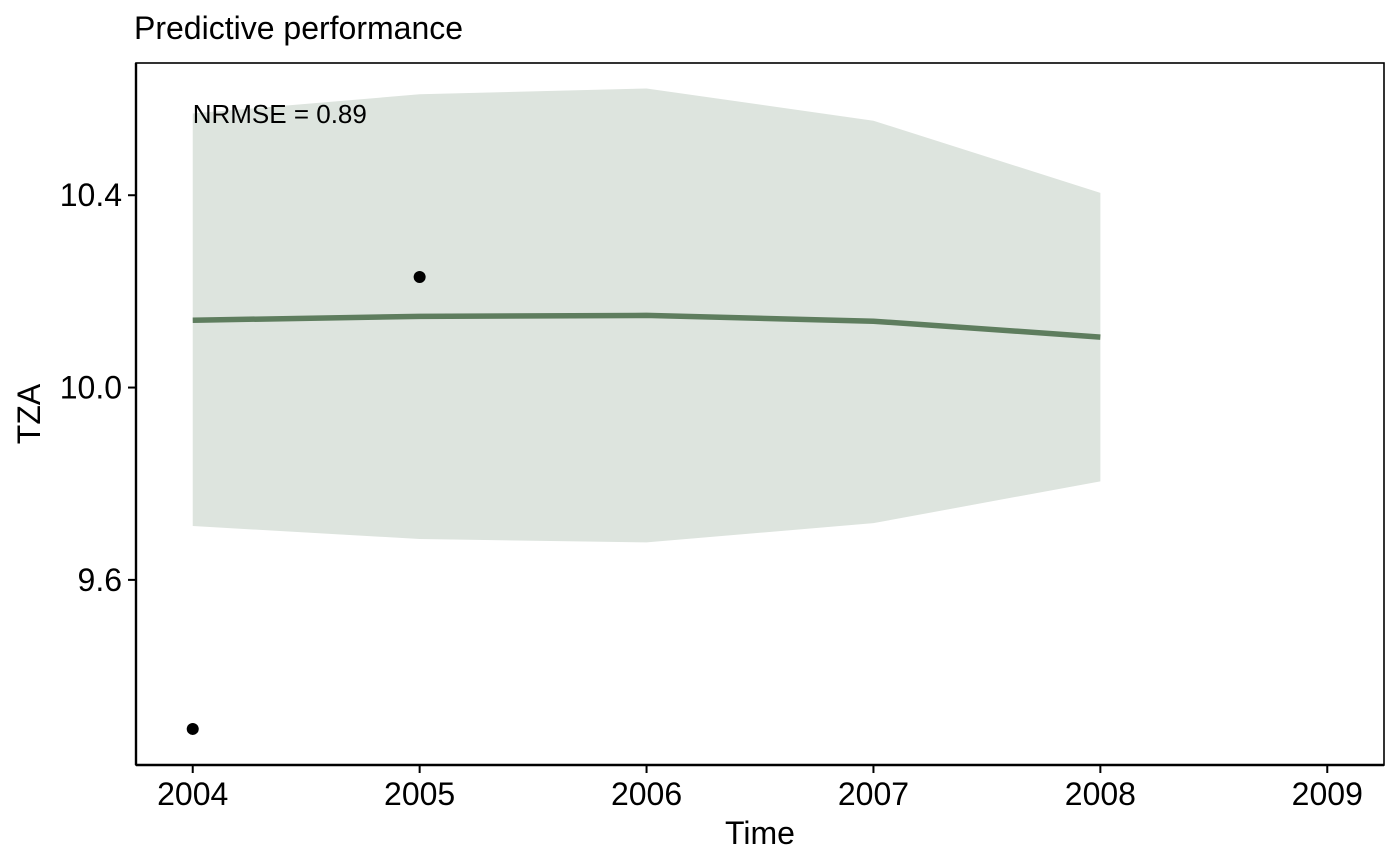 The height and width of the screenshot is (866, 1400). Describe the element at coordinates (419, 794) in the screenshot. I see `x-tick-label: 2005` at that location.